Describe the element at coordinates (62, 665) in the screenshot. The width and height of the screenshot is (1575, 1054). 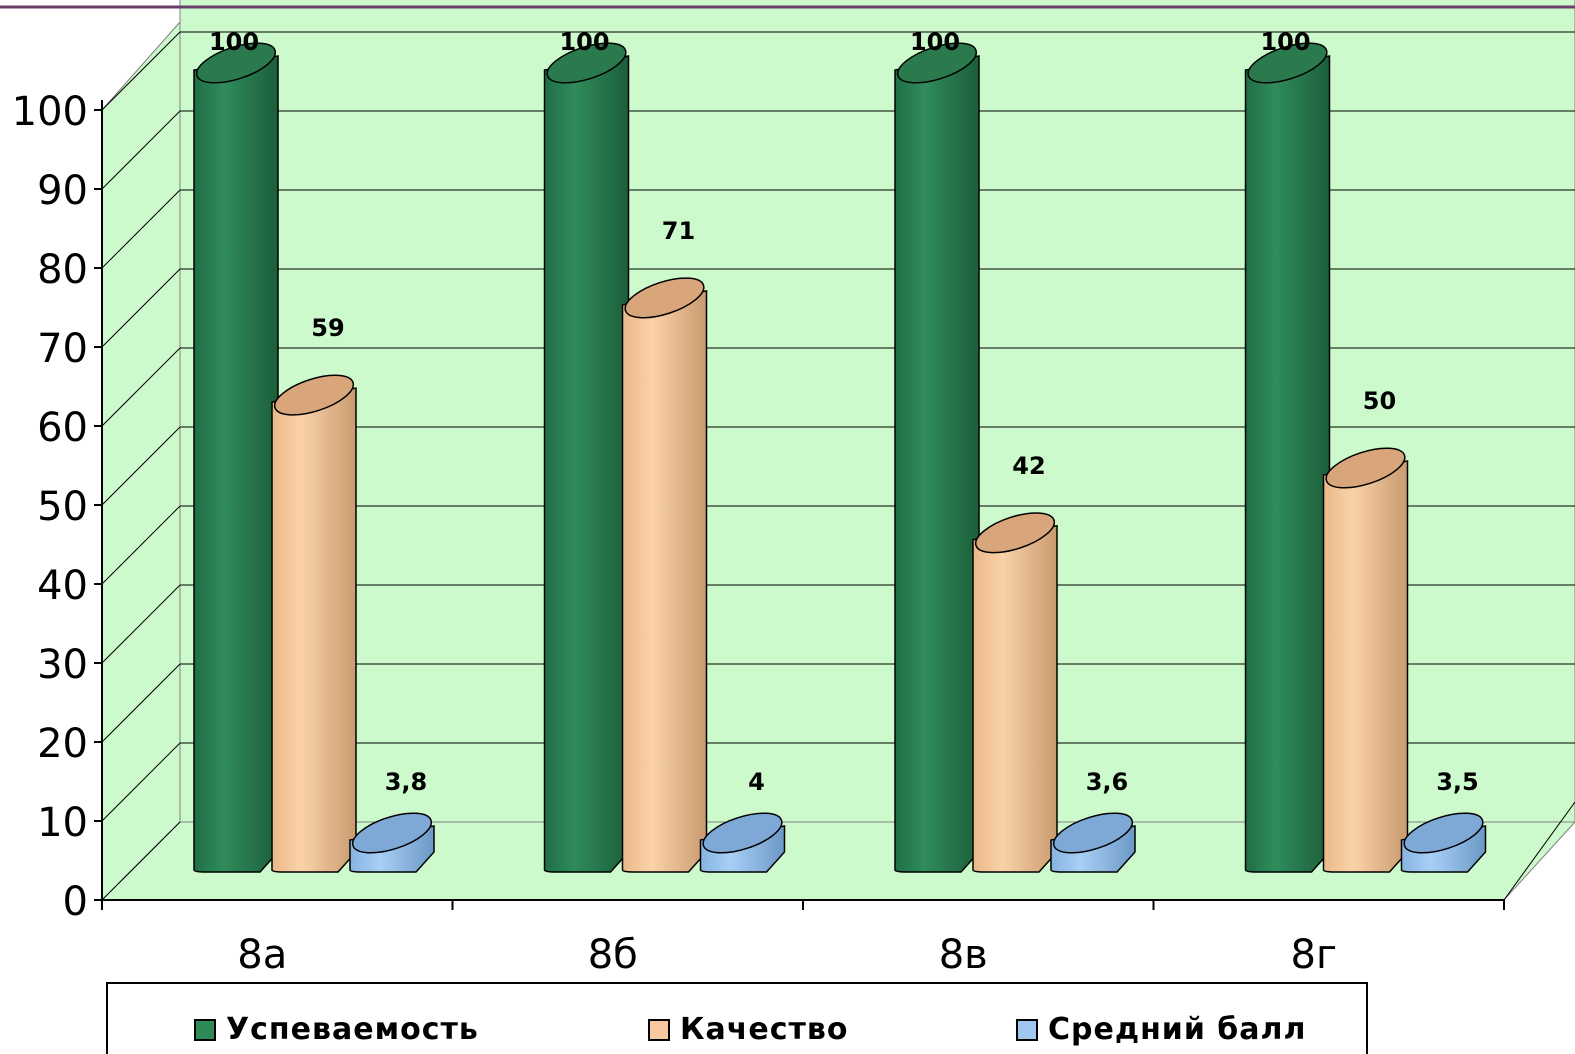
I see `y-tick-label: 30` at that location.